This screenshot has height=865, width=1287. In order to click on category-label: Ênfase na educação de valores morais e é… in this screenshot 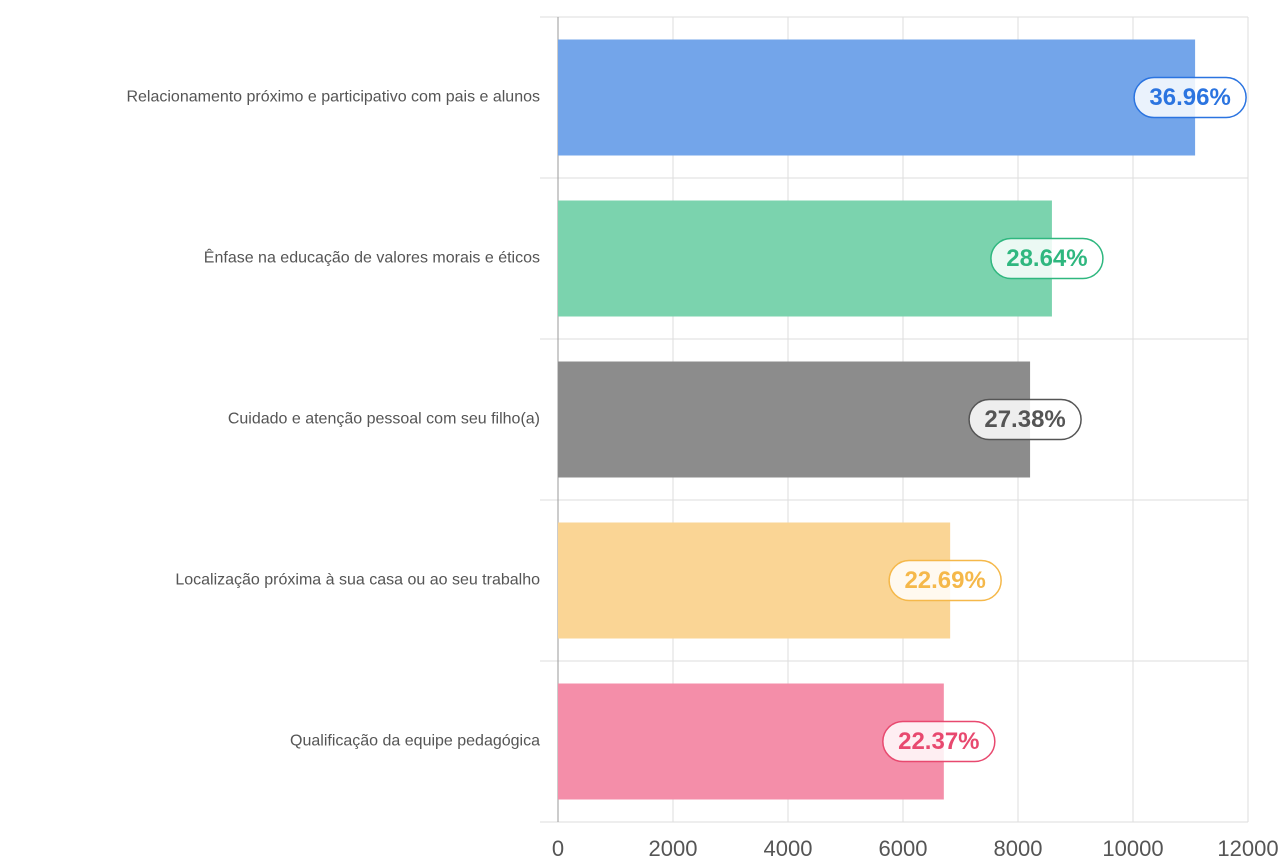, I will do `click(372, 257)`.